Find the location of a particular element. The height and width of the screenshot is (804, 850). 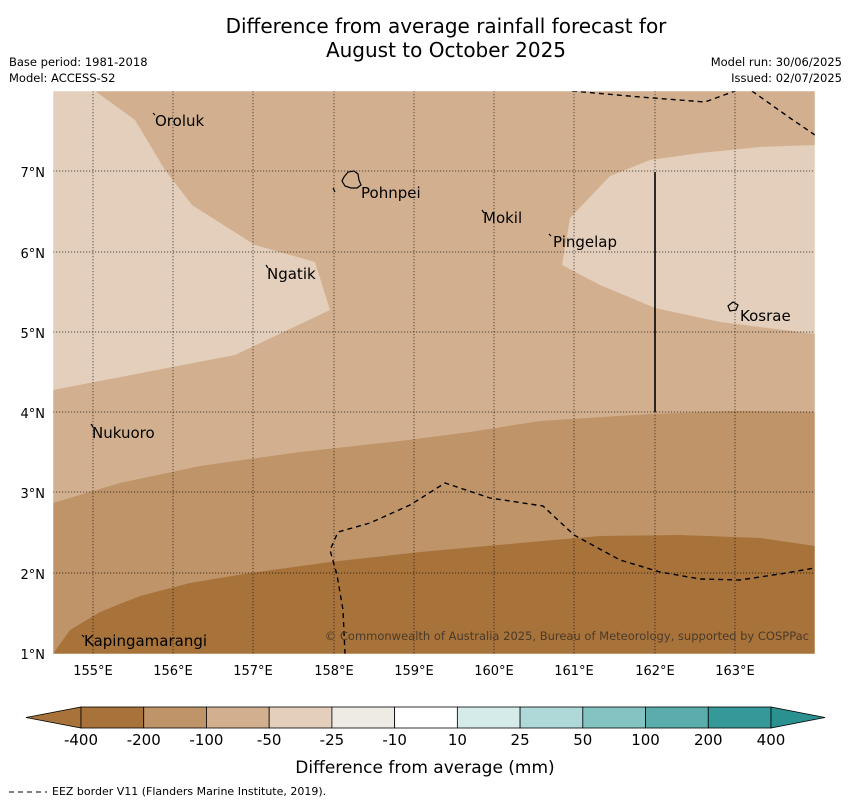

place-pohnpei: Pohnpei is located at coordinates (391, 193).